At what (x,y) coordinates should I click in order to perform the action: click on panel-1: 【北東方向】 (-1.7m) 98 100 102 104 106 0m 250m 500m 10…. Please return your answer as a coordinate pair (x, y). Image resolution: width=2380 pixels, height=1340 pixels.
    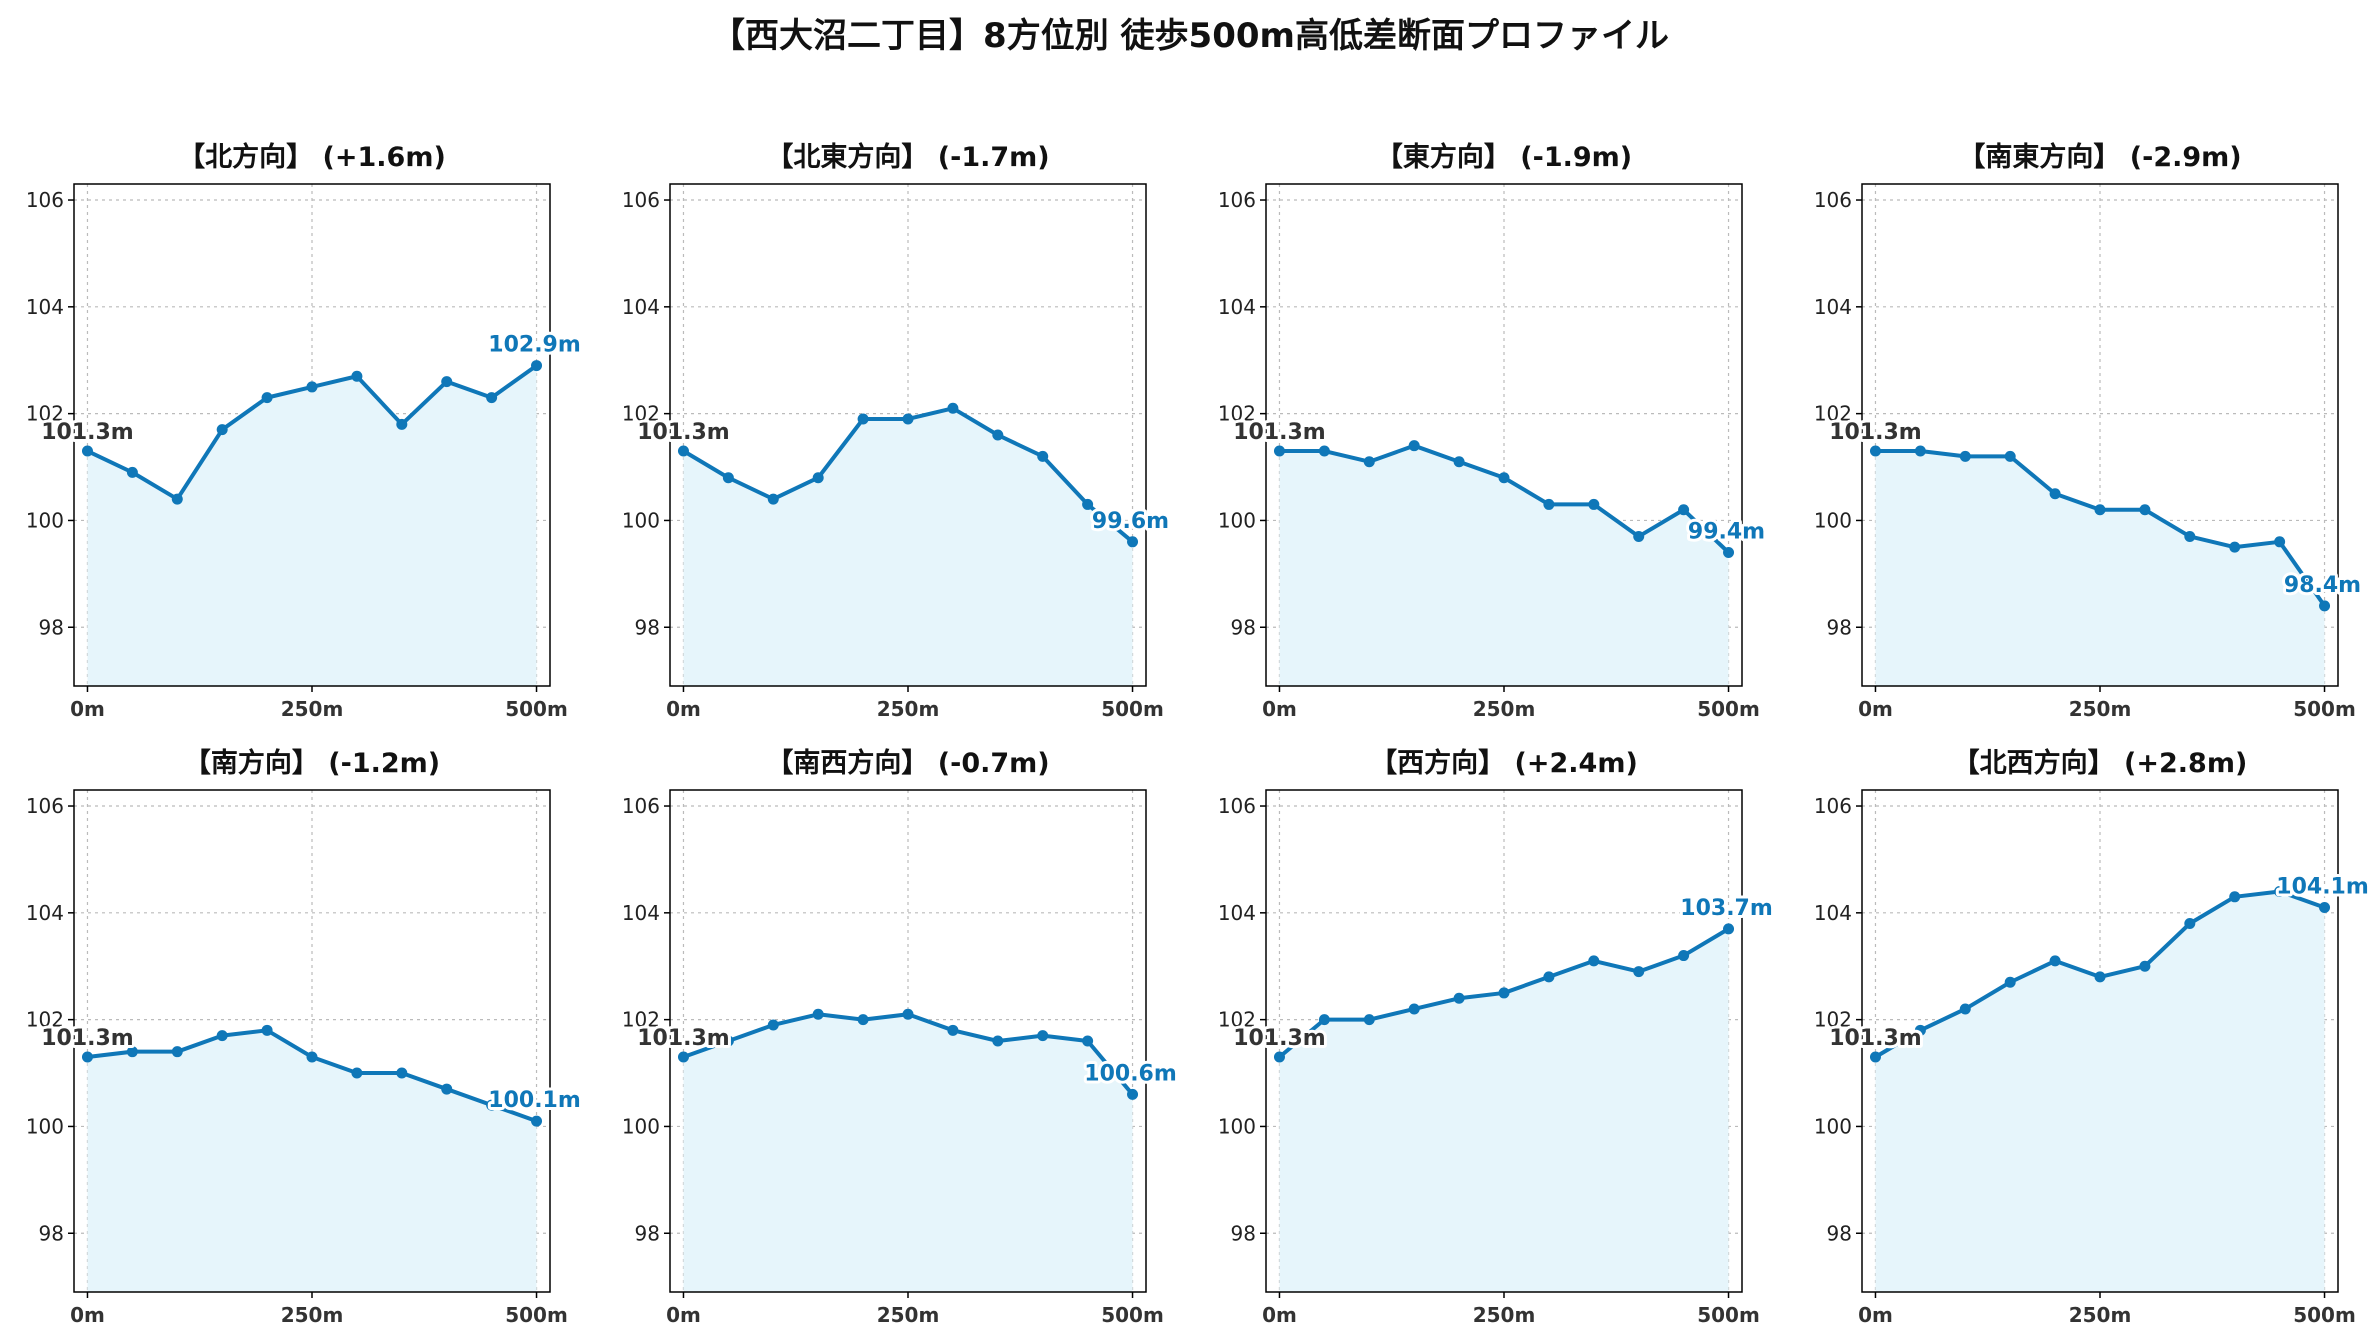
    Looking at the image, I should click on (897, 431).